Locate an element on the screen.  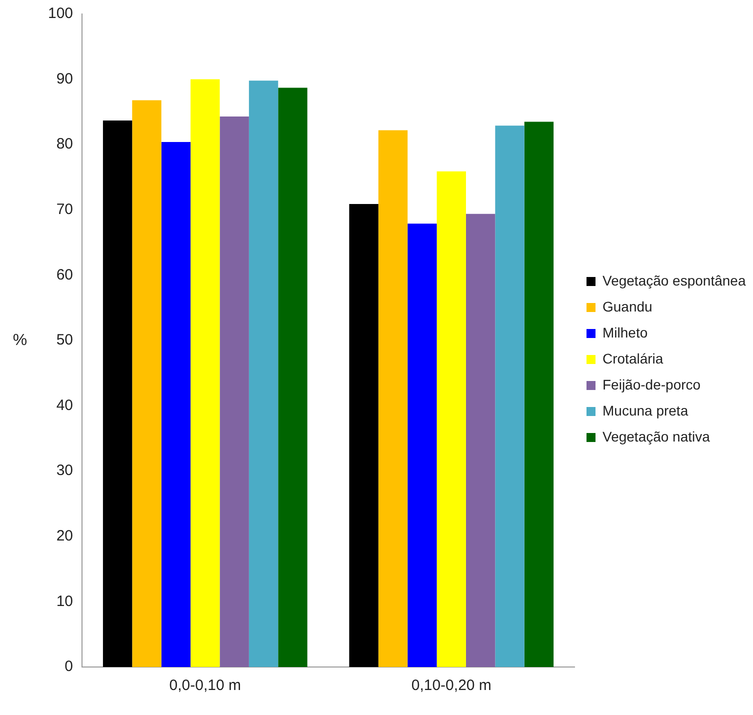
legend-label: Milheto is located at coordinates (625, 332).